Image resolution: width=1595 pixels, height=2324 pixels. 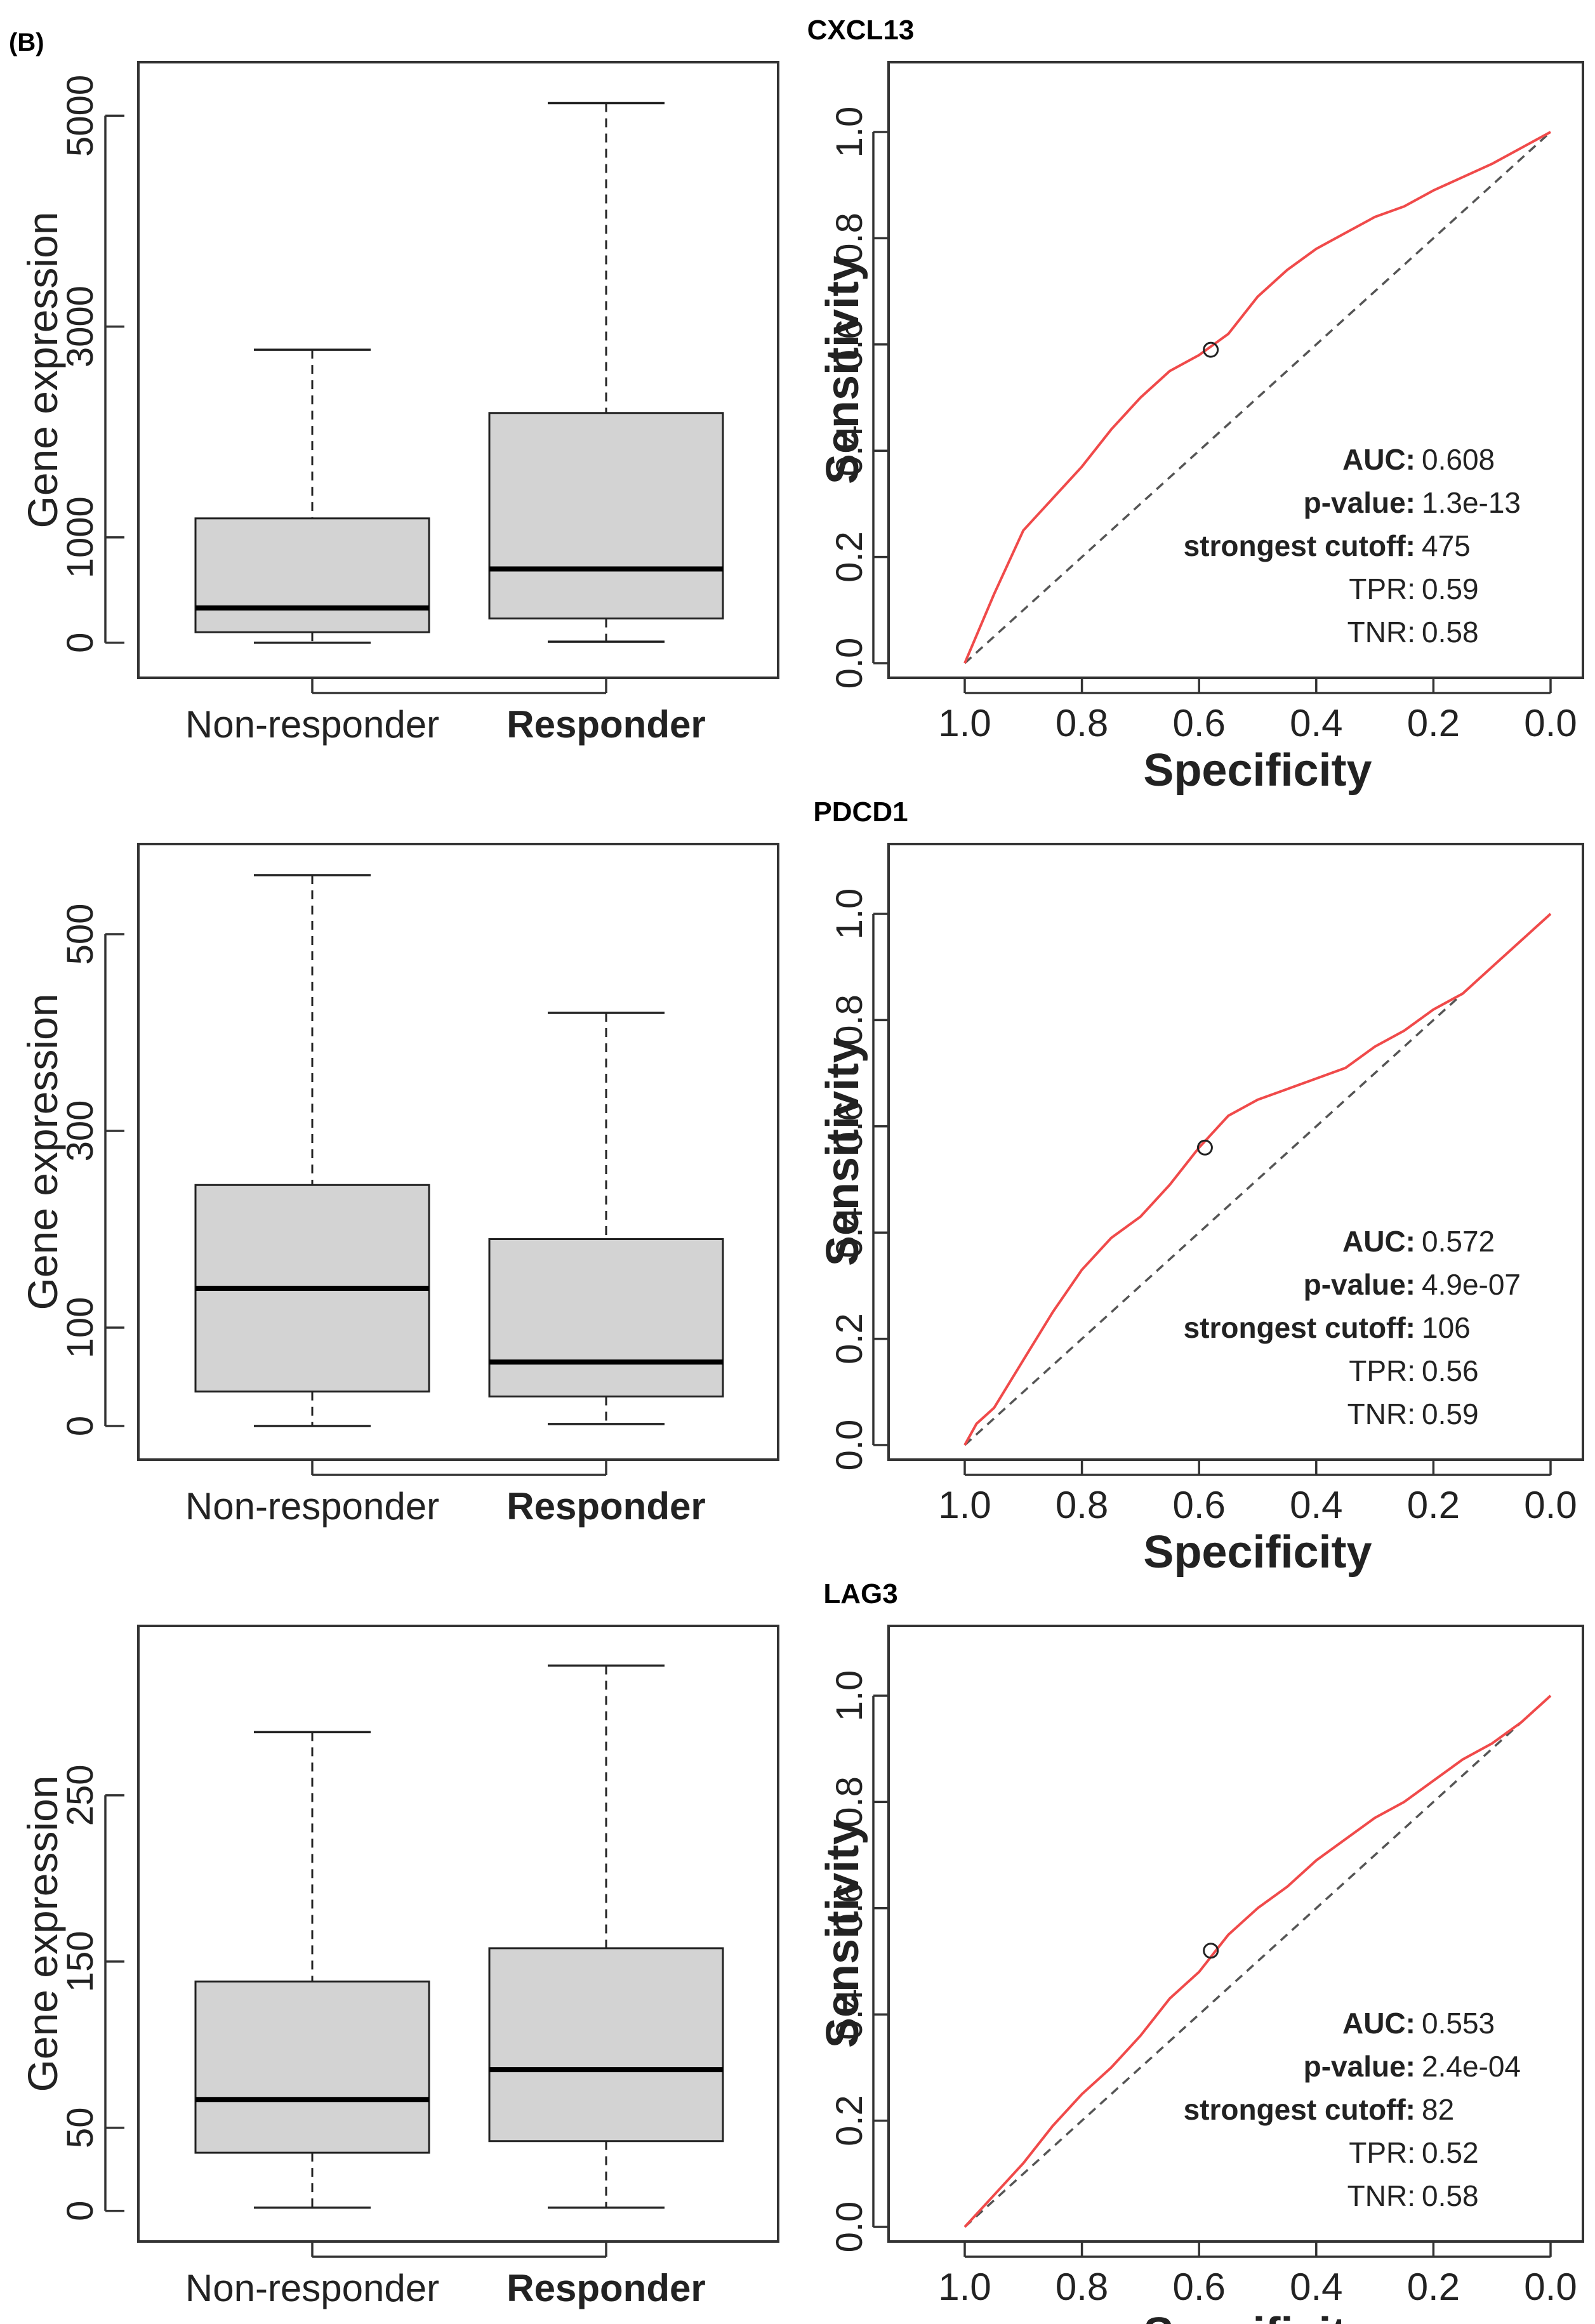 I want to click on stat-value: 106, so click(x=1446, y=1327).